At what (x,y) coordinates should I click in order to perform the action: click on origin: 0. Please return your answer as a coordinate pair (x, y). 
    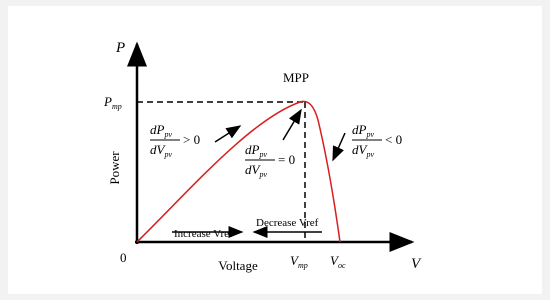
    Looking at the image, I should click on (123, 257).